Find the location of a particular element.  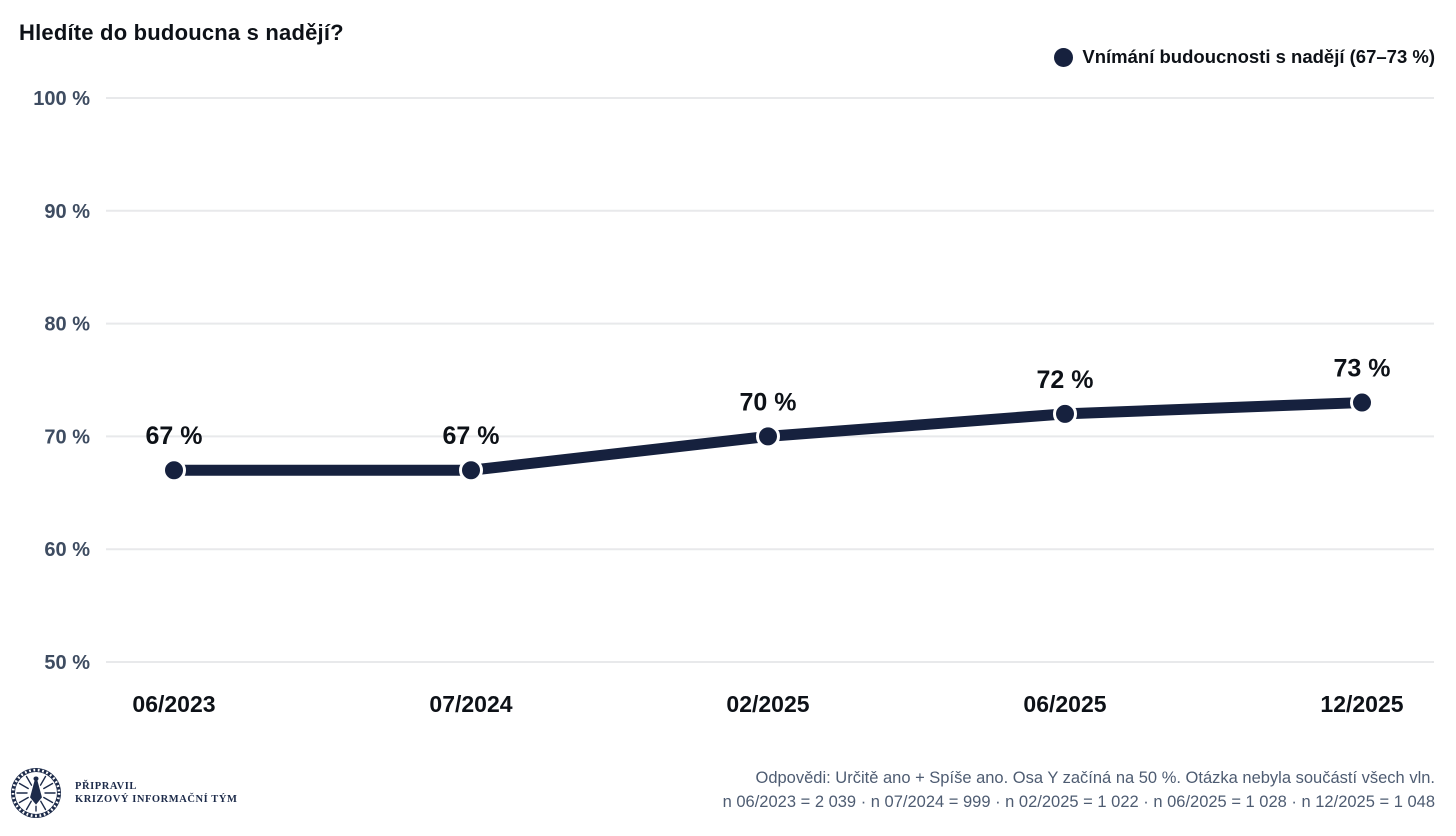

x-tick-label: 12/2025 is located at coordinates (1361, 704).